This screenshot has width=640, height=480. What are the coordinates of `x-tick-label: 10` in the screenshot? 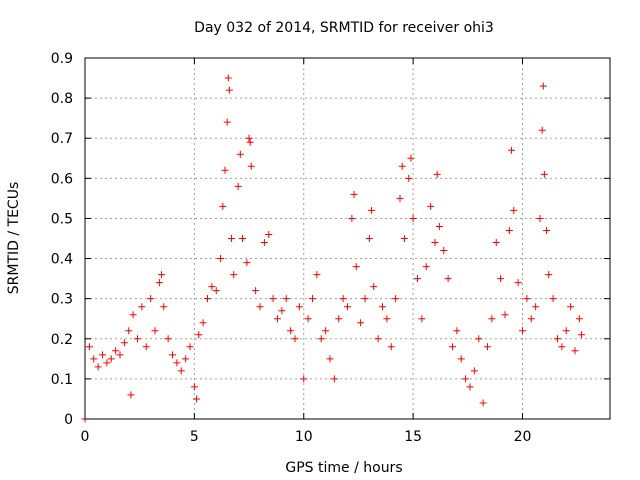 It's located at (304, 437).